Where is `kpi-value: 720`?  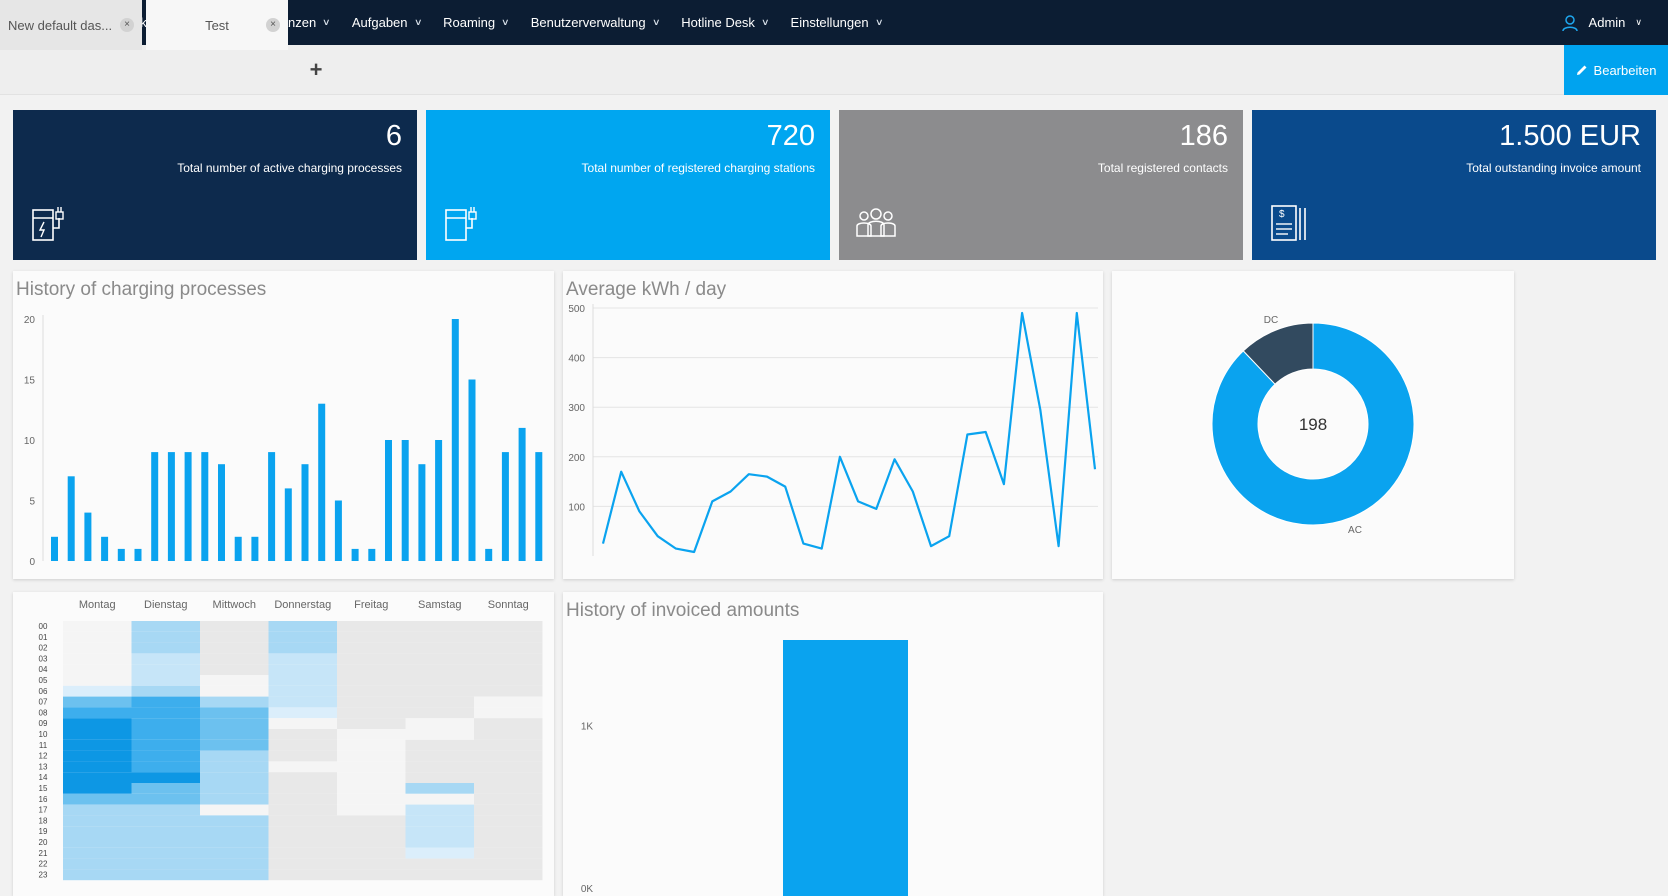 kpi-value: 720 is located at coordinates (790, 136).